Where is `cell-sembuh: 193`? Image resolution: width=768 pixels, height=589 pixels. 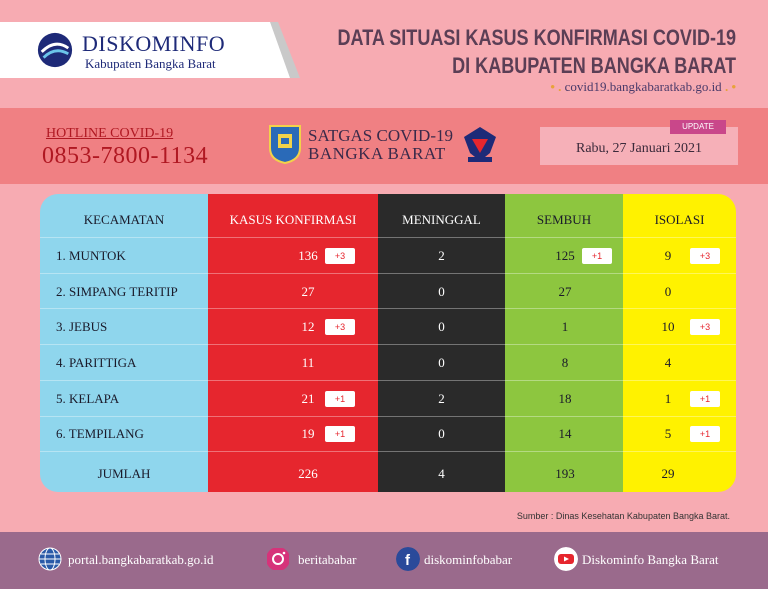
cell-sembuh: 193 is located at coordinates (565, 474).